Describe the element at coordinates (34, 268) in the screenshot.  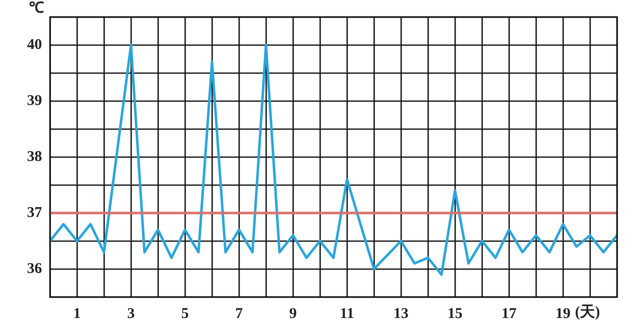
I see `y-tick-label: 36` at that location.